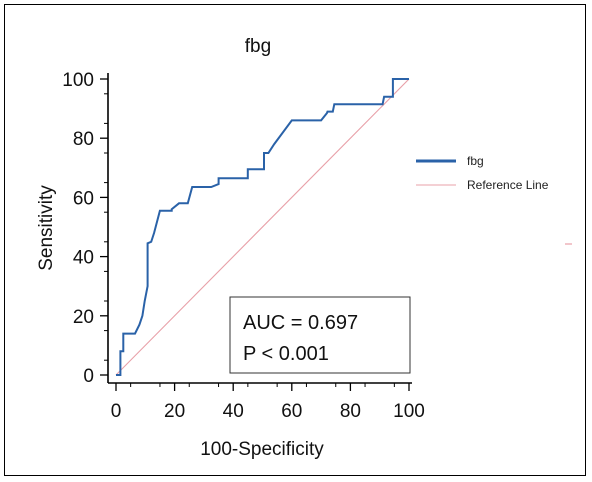 The image size is (592, 482). What do you see at coordinates (78, 80) in the screenshot?
I see `y-tick-label-100: 100` at bounding box center [78, 80].